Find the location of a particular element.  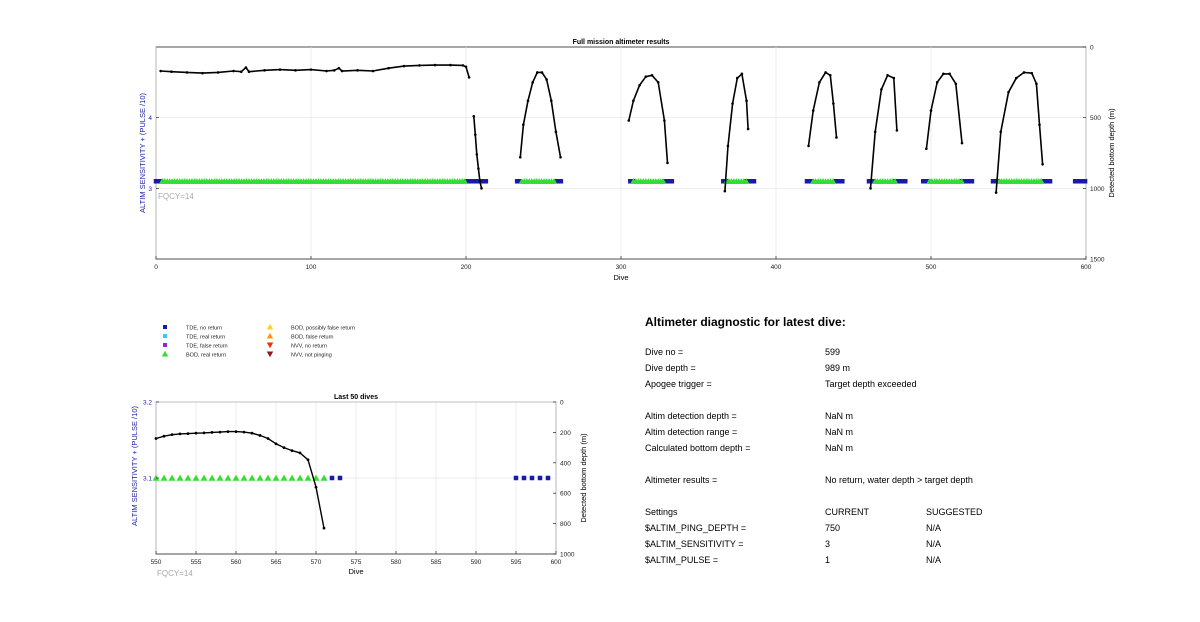

legend-label: BOD, real return is located at coordinates (206, 356).